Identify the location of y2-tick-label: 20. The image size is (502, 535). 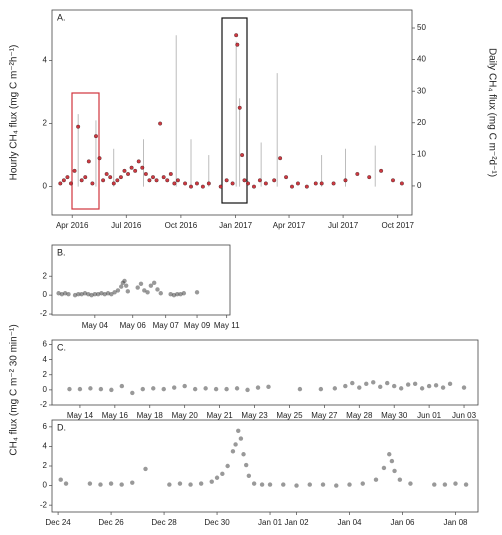
(421, 122).